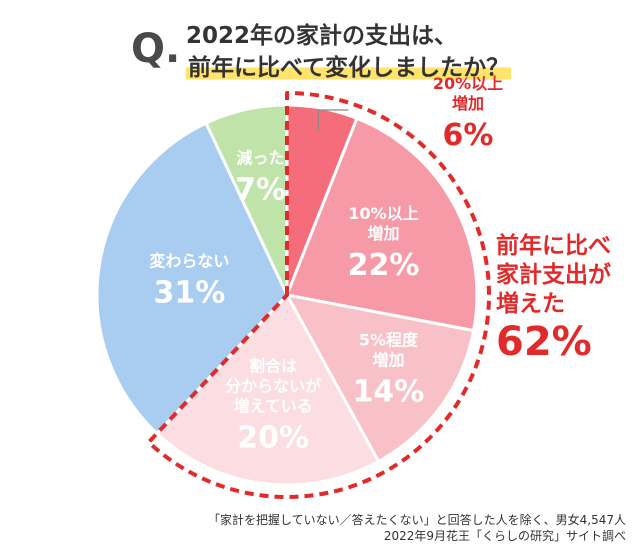 The height and width of the screenshot is (556, 640). I want to click on slice-label: 割合は, so click(273, 365).